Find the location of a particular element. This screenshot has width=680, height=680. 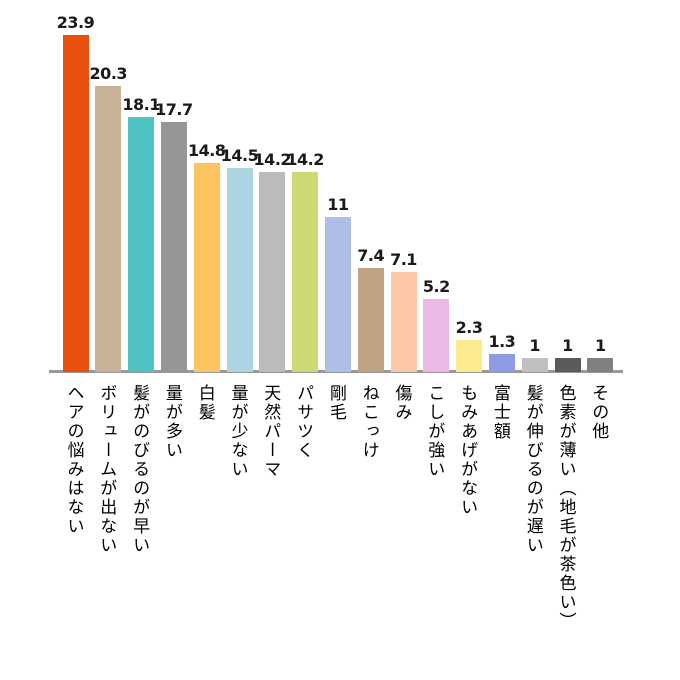

bar-category-label: もみあげがない is located at coordinates (468, 450).